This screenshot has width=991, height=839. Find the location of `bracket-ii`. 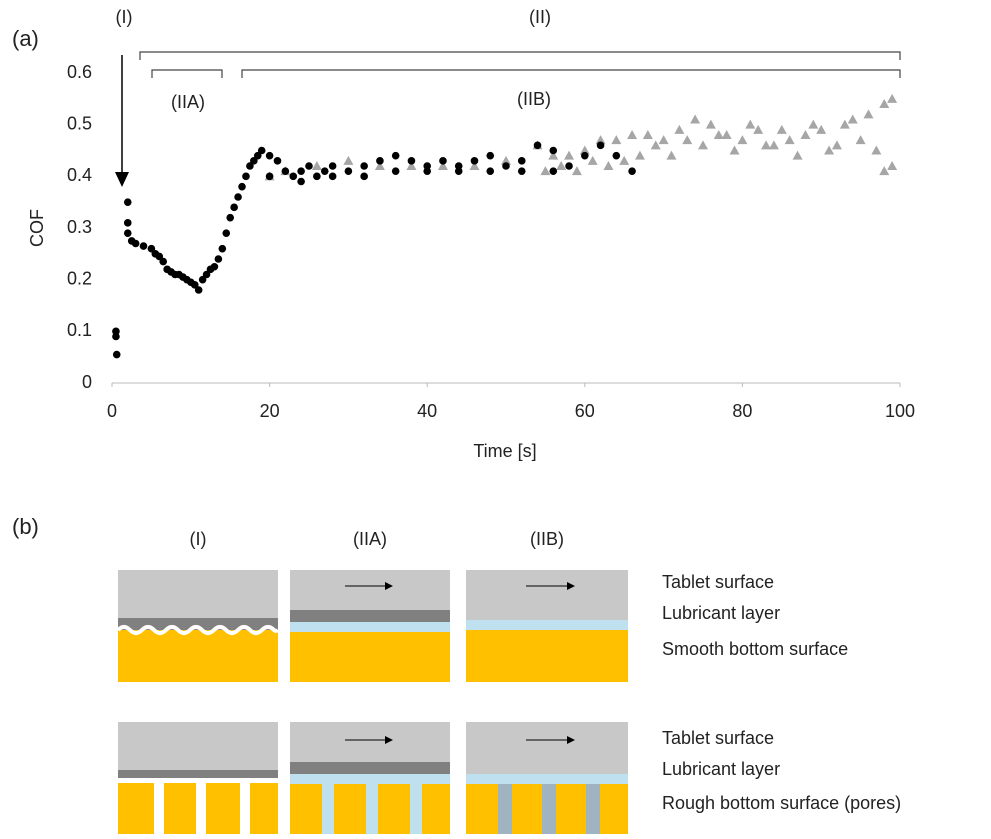

bracket-ii is located at coordinates (520, 55).